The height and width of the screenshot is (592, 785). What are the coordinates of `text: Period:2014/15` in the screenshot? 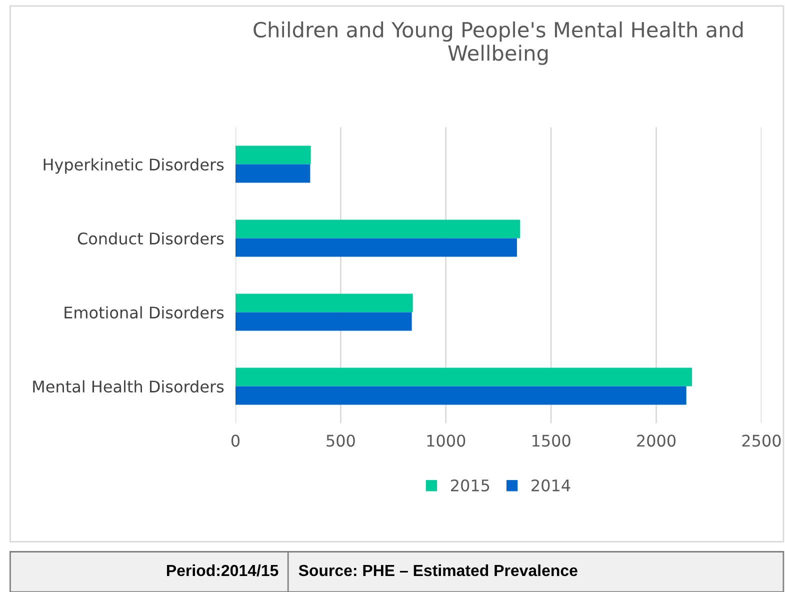 It's located at (222, 570).